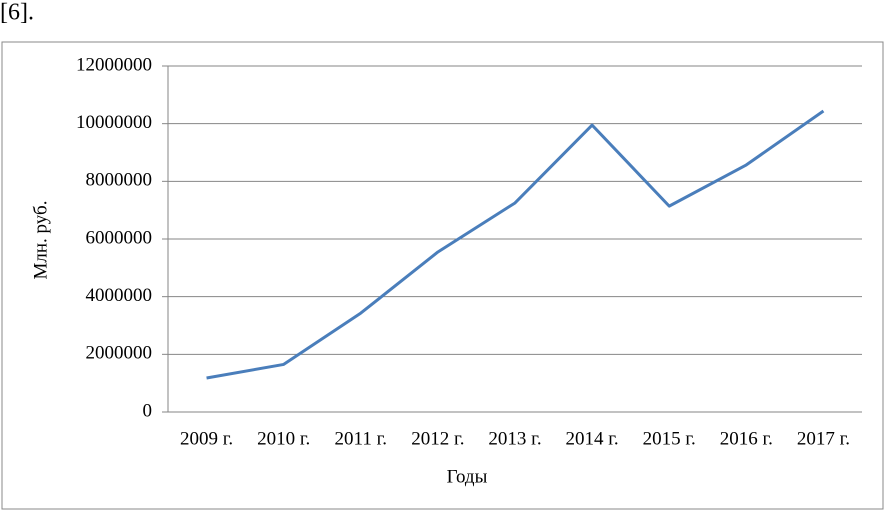 This screenshot has width=886, height=512. What do you see at coordinates (114, 122) in the screenshot?
I see `y-tick-label: 10000000` at bounding box center [114, 122].